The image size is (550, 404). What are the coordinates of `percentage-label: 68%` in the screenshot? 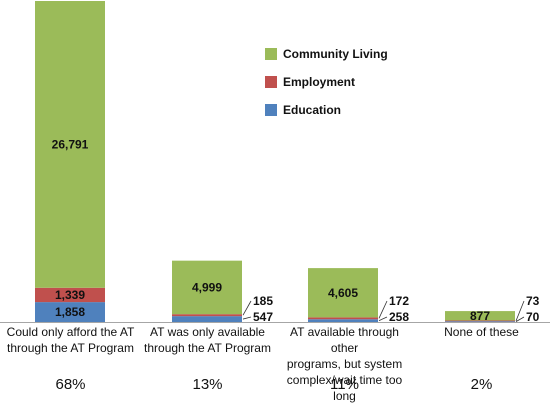 It's located at (70, 384).